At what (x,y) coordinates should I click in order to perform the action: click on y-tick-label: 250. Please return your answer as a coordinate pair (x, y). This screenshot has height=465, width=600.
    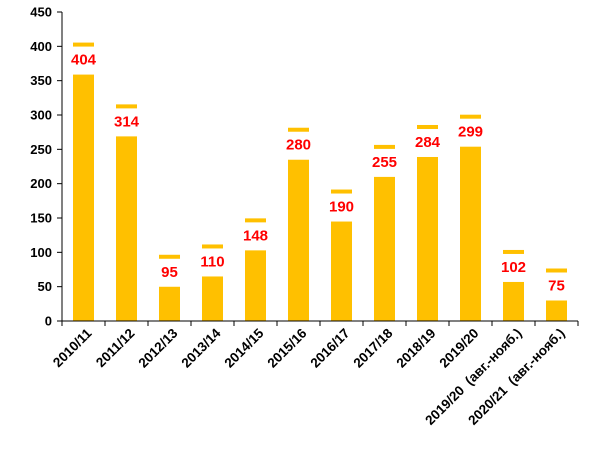
    Looking at the image, I should click on (41, 149).